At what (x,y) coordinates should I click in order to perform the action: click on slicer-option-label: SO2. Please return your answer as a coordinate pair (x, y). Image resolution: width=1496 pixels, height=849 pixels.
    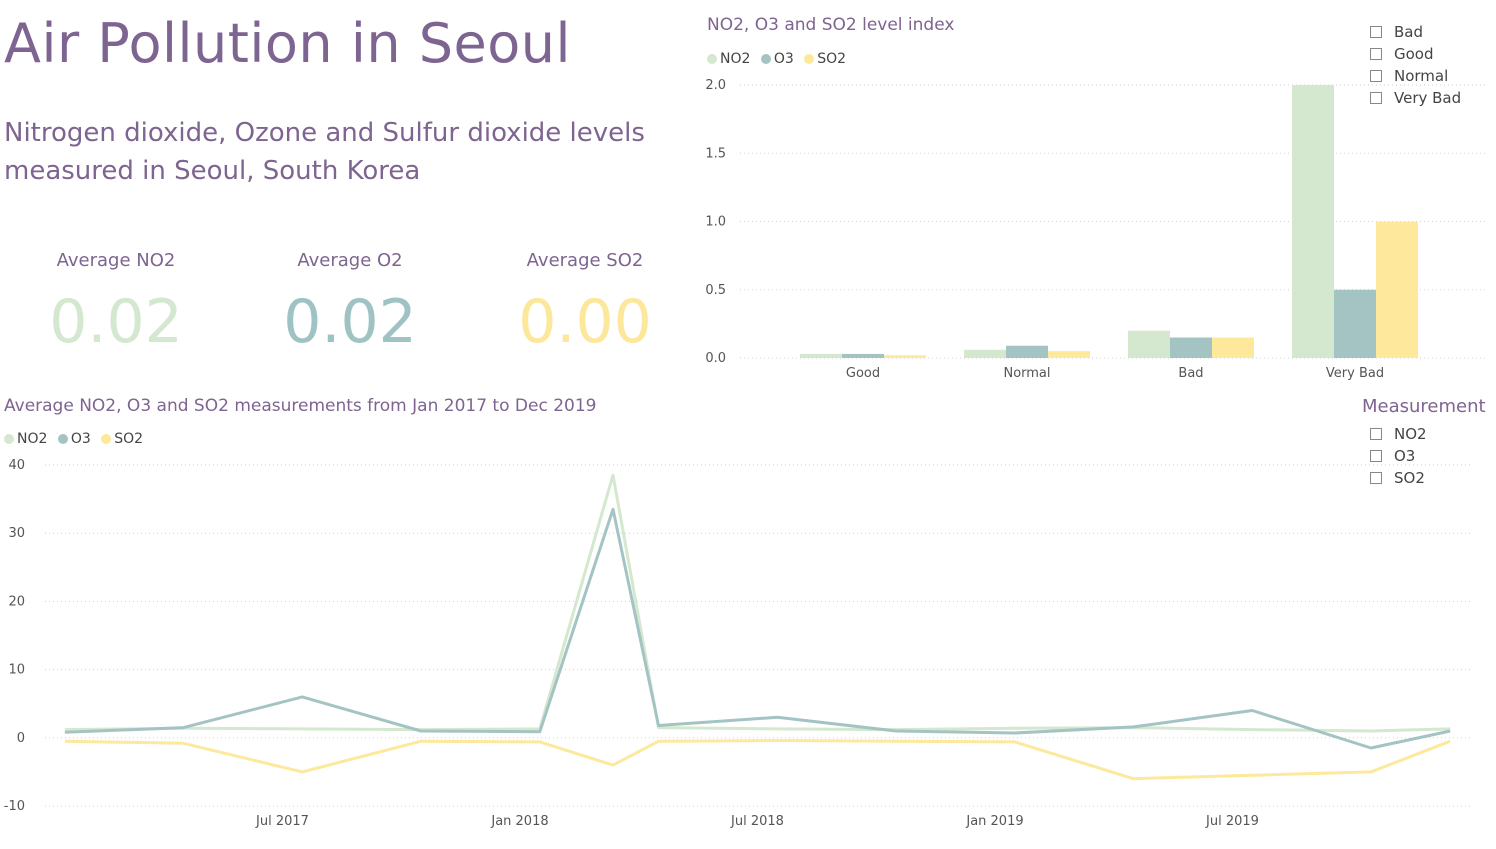
    Looking at the image, I should click on (1409, 478).